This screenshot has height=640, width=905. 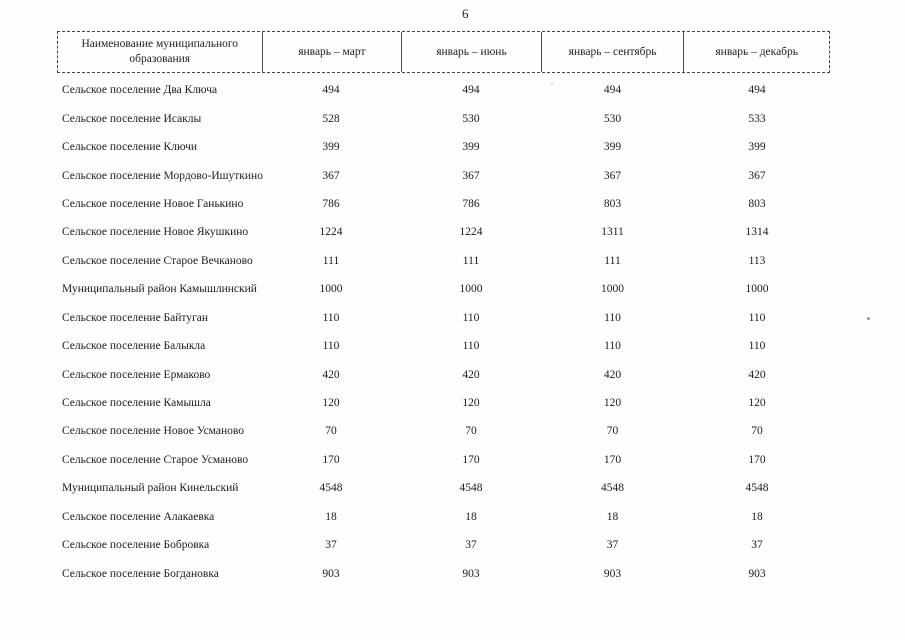 I want to click on municipality-name: Сельское поселение Новое Ганькино, so click(x=153, y=203).